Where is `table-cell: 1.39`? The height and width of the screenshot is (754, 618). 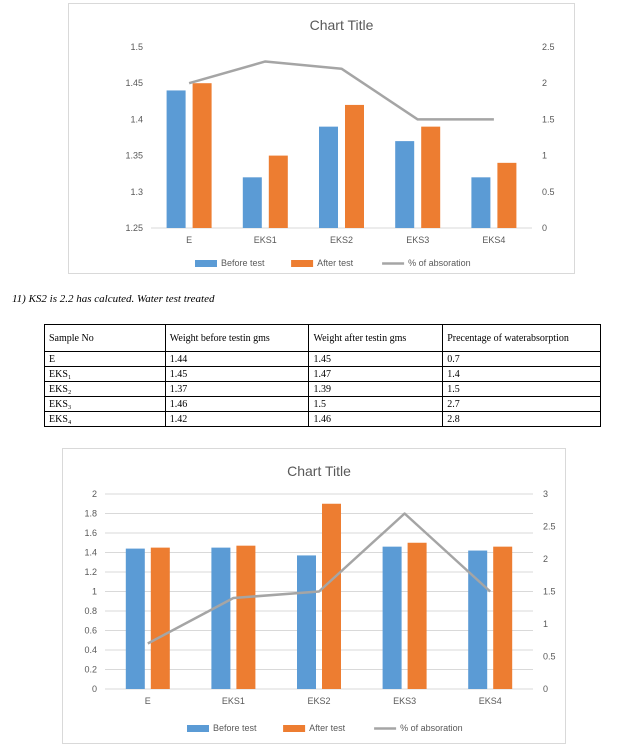
table-cell: 1.39 is located at coordinates (376, 389).